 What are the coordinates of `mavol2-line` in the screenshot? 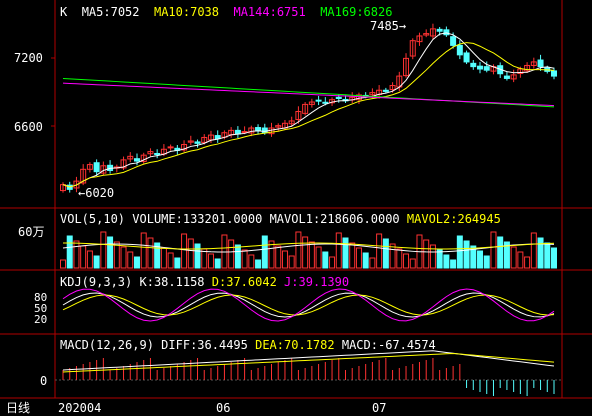 It's located at (308, 246).